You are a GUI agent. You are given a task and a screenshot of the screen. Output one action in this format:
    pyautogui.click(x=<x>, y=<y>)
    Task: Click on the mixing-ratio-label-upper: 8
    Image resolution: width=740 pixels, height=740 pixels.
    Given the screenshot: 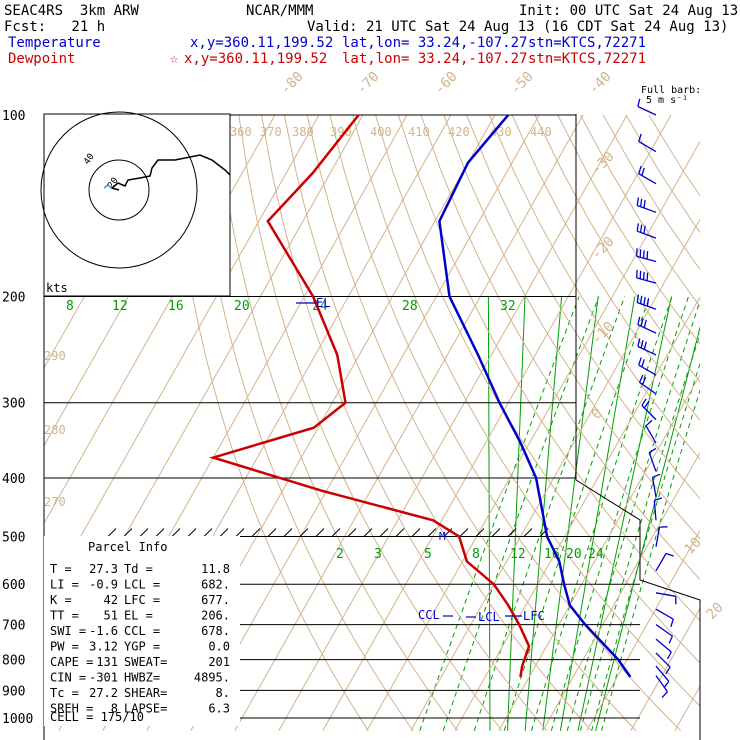 What is the action you would take?
    pyautogui.click(x=70, y=306)
    